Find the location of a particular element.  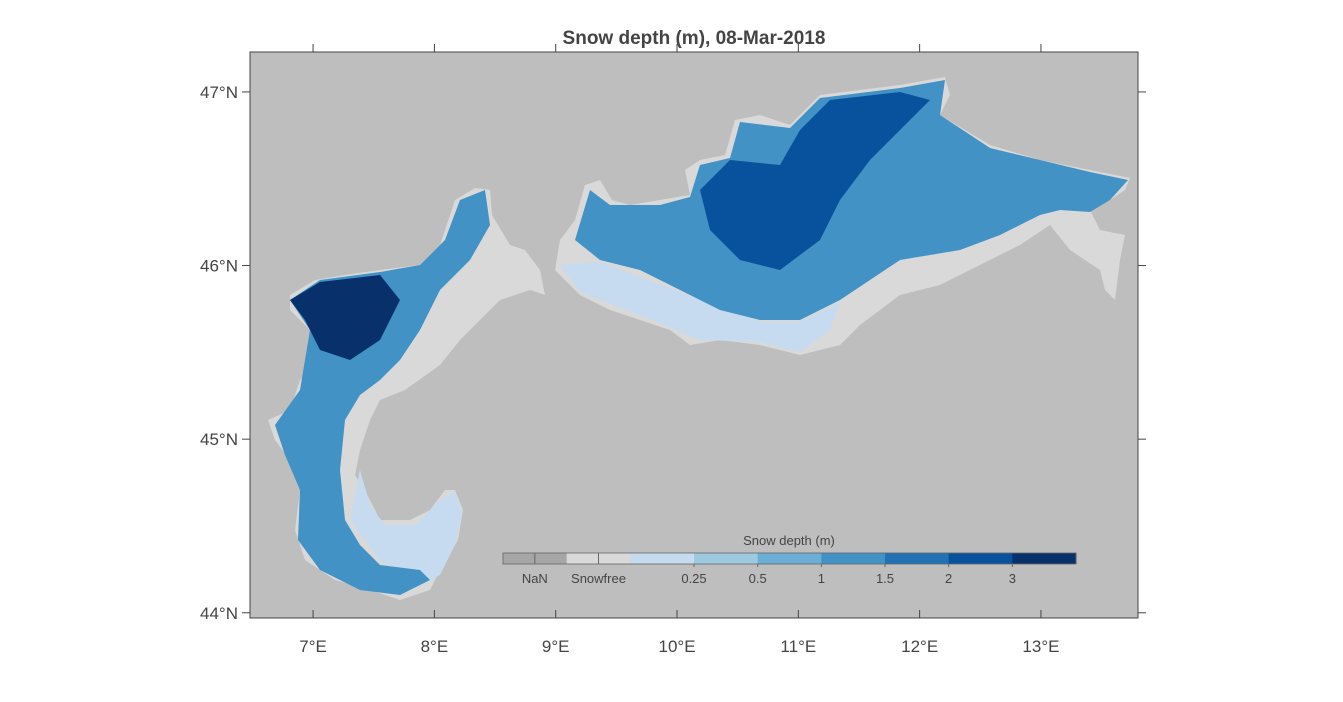

colorbar-label: 0.5 is located at coordinates (758, 578).